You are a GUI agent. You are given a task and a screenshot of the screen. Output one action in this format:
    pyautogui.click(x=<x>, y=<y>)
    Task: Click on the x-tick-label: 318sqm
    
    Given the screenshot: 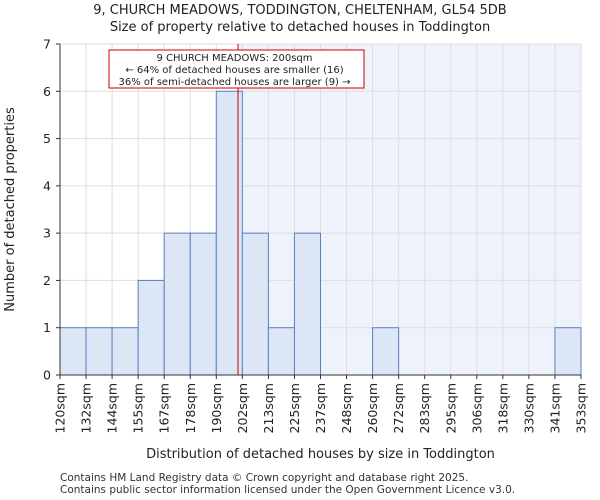 What is the action you would take?
    pyautogui.click(x=502, y=408)
    